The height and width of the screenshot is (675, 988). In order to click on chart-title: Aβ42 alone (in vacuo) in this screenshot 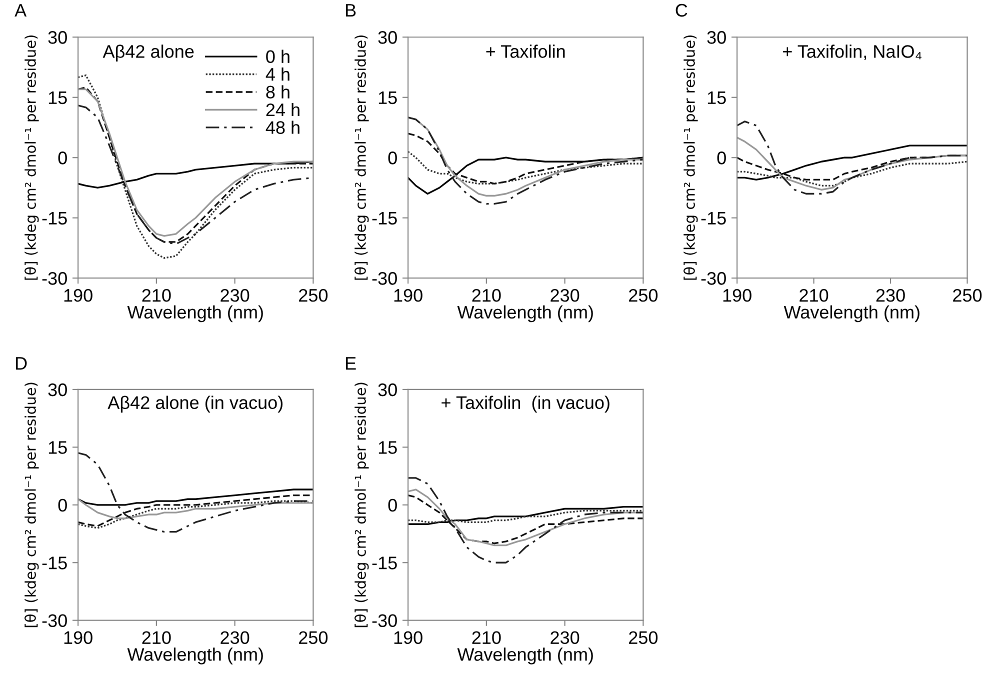, I will do `click(195, 404)`.